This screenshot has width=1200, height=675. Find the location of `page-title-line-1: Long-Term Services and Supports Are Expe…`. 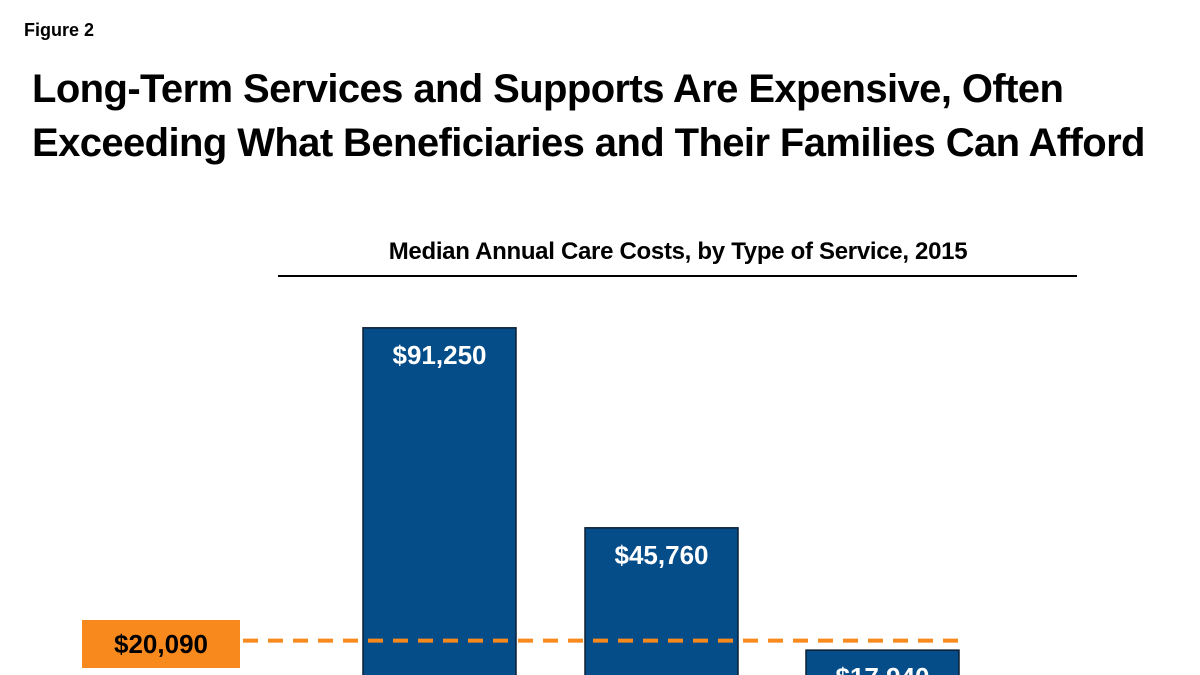

page-title-line-1: Long-Term Services and Supports Are Expe… is located at coordinates (548, 89).